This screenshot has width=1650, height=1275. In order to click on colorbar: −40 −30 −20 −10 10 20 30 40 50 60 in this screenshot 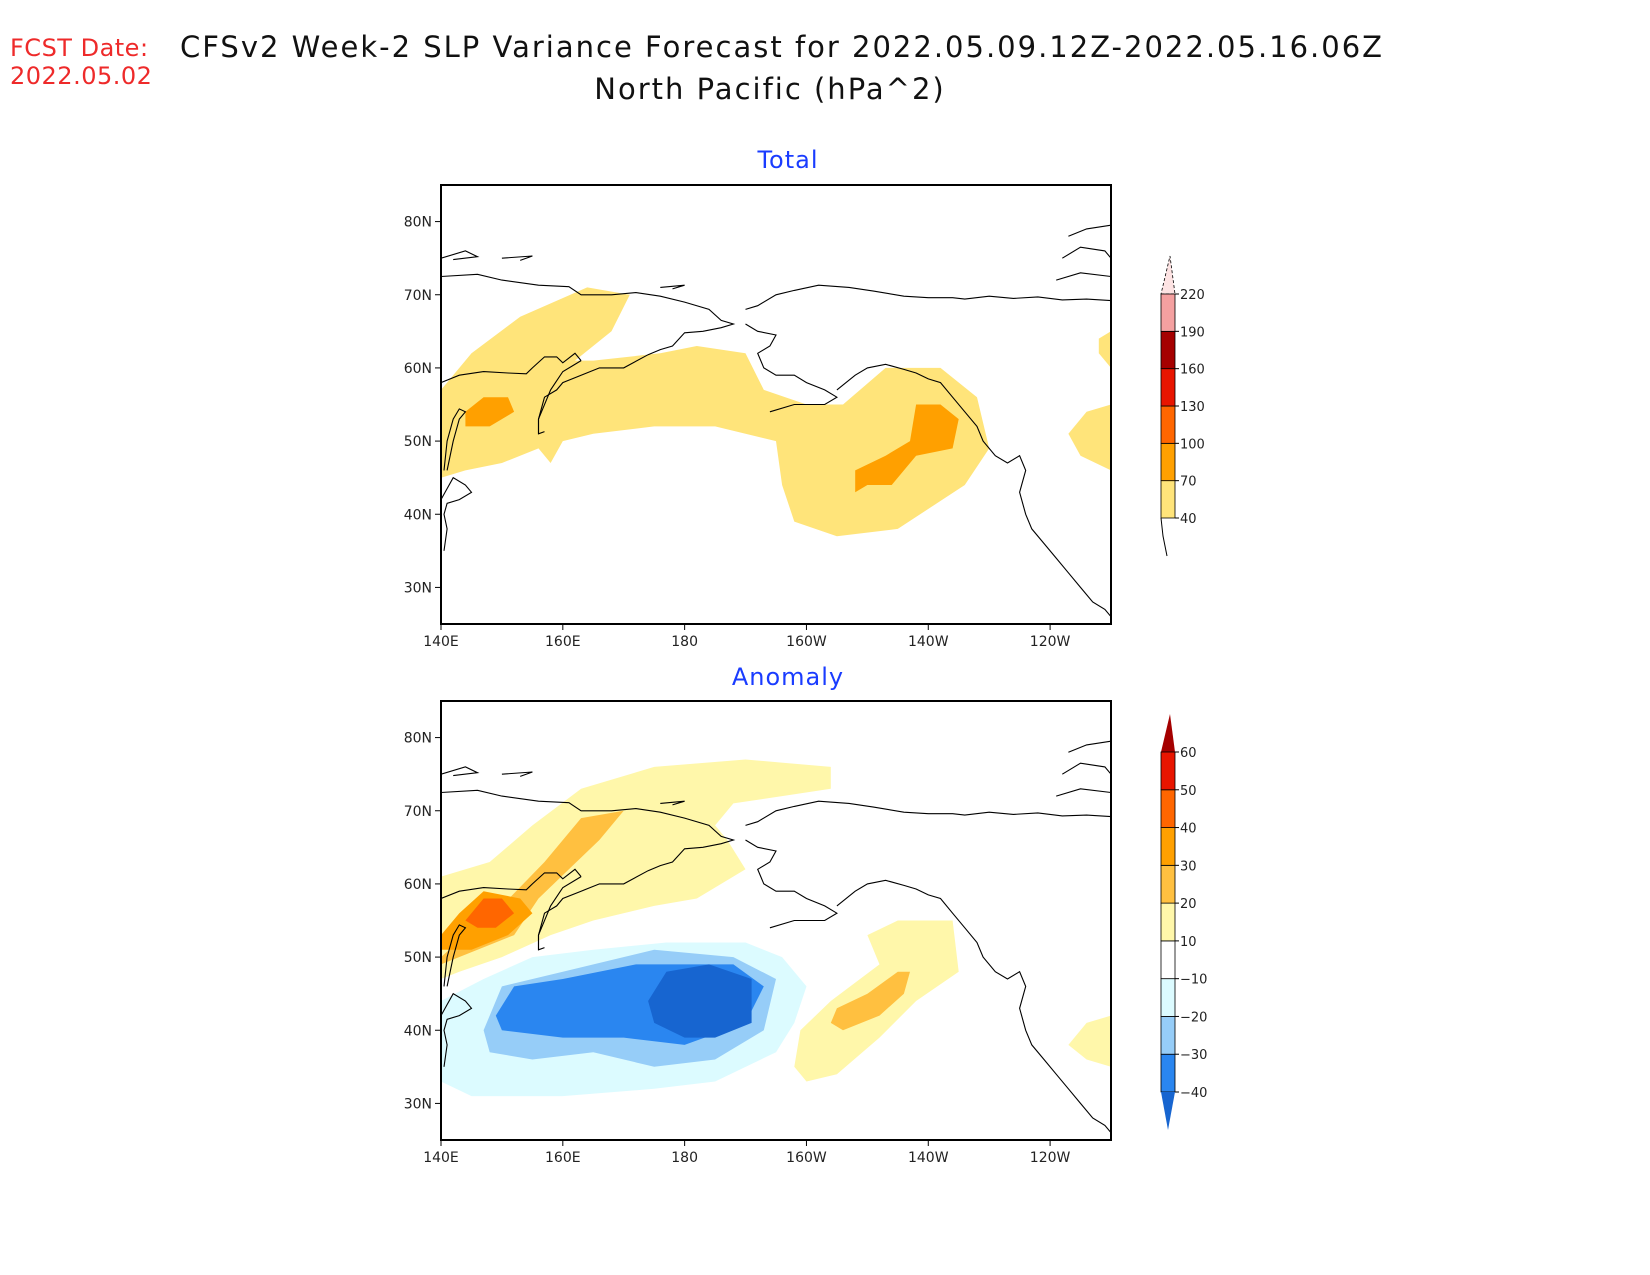, I will do `click(1183, 922)`.